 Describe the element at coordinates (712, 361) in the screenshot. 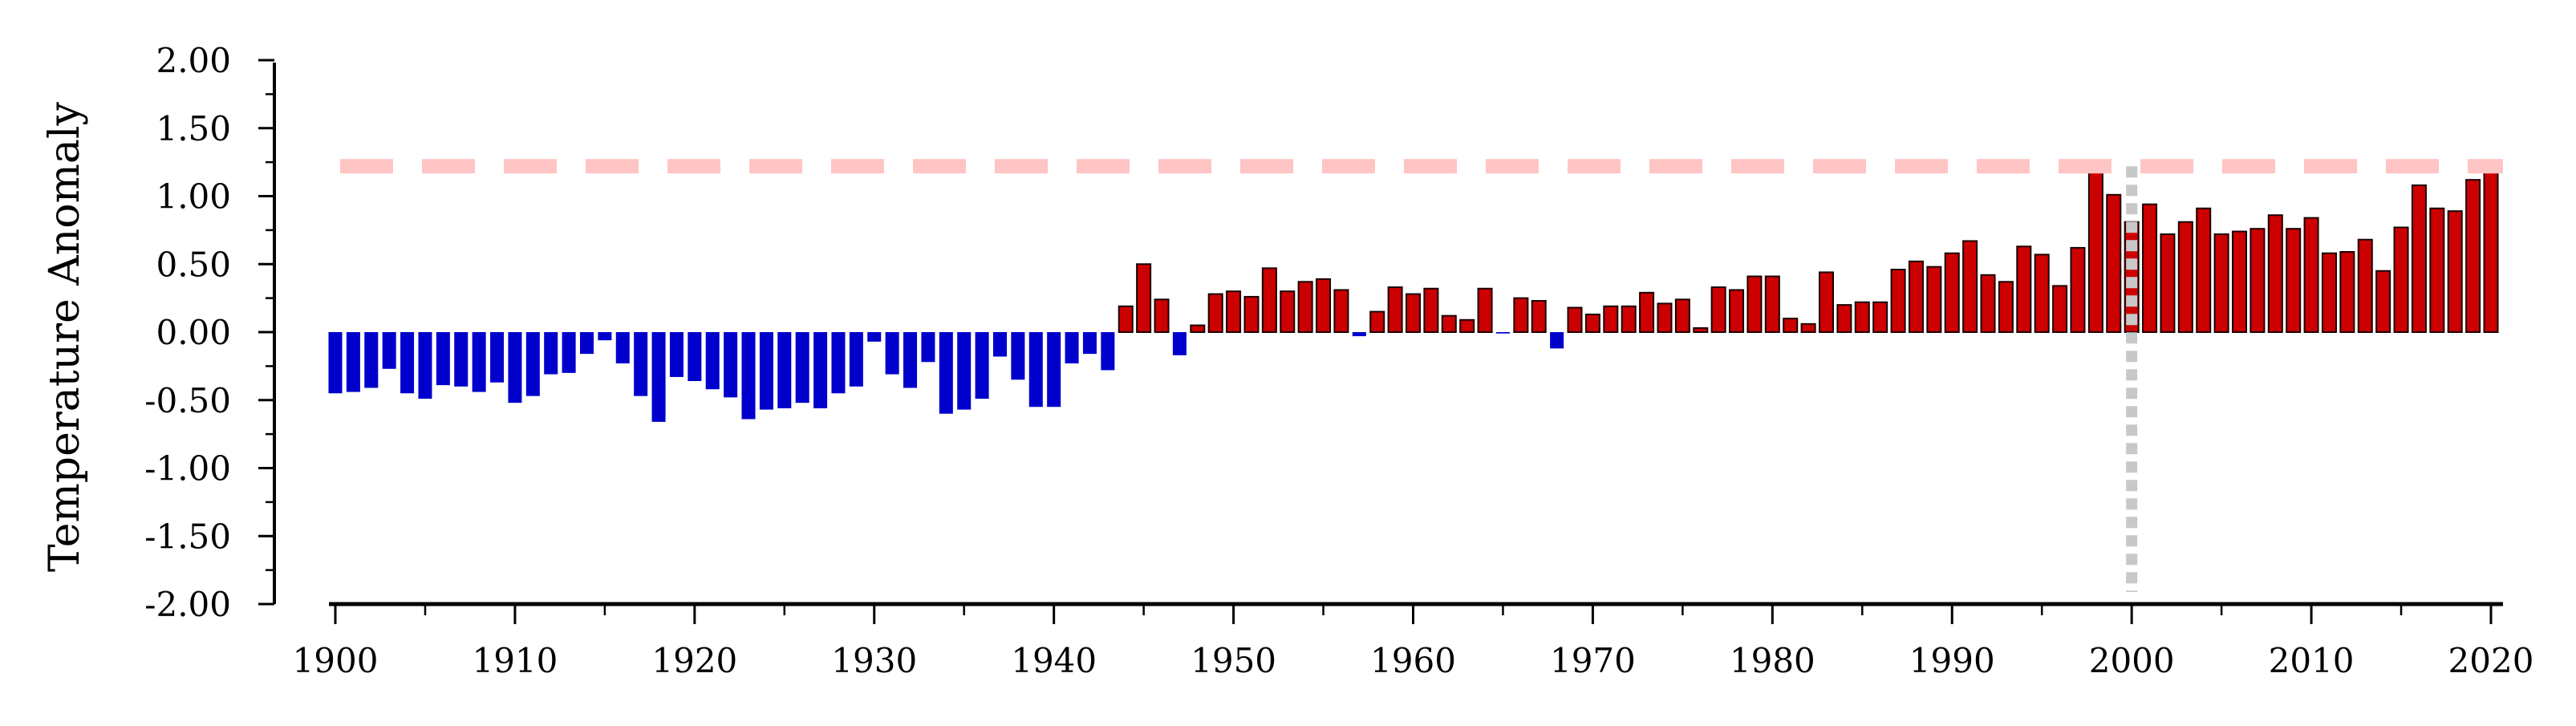

I see `bar-1921` at that location.